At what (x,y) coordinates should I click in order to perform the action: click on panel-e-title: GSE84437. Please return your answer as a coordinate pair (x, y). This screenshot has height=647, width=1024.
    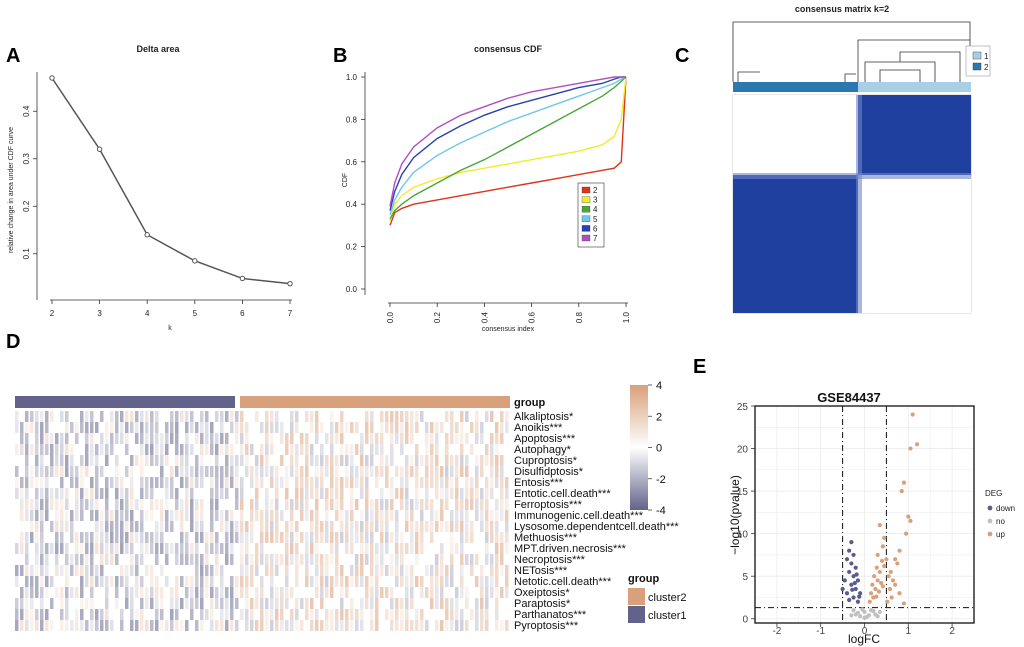
    Looking at the image, I should click on (849, 397).